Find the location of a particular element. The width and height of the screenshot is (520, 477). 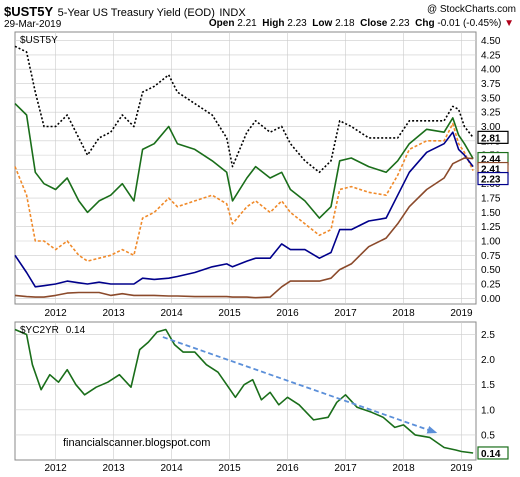

upper-y-tick-label: 4.25 is located at coordinates (491, 55).